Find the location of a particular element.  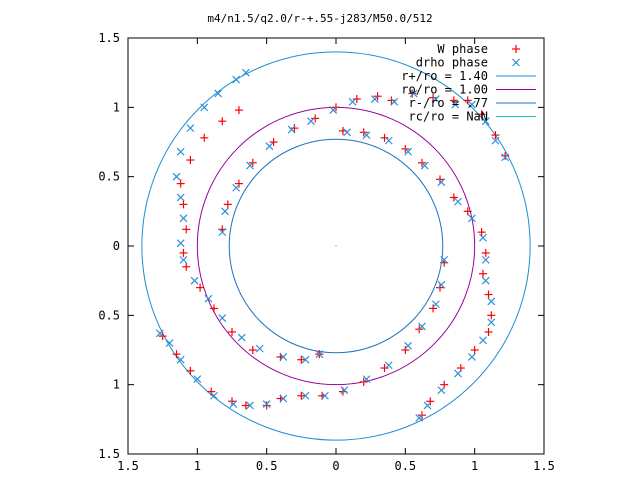

legend-label: ro/ro = 1.00 is located at coordinates (444, 90).